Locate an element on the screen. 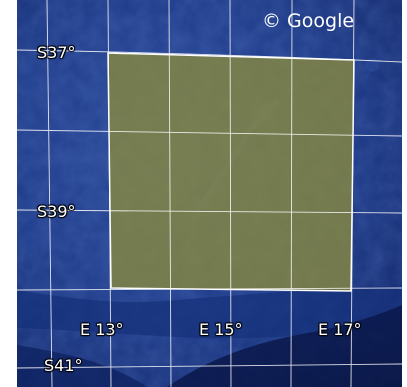 The image size is (407, 387). longitude-label-e17: E 17° is located at coordinates (340, 329).